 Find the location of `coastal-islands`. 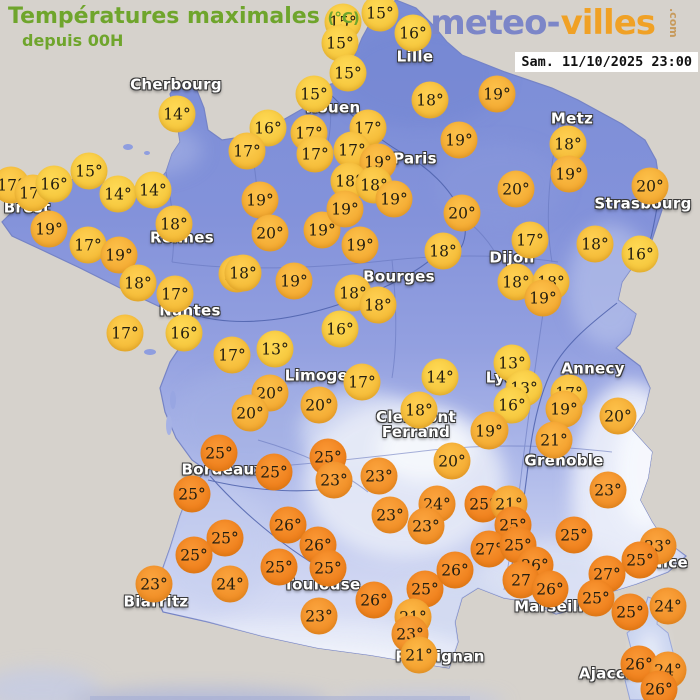

coastal-islands is located at coordinates (149, 289).